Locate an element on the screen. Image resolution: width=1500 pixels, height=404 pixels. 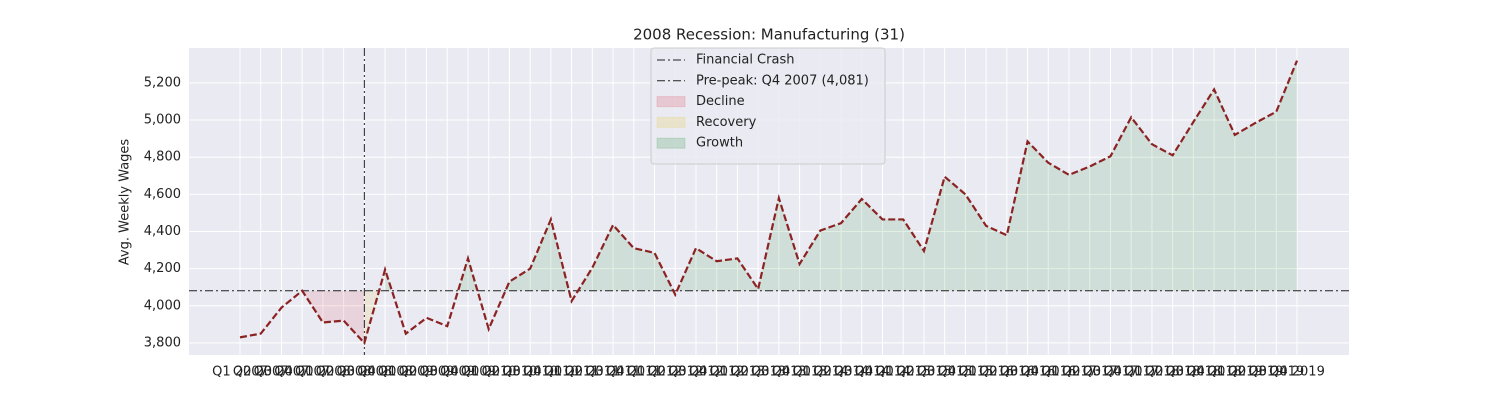
x-tick-label: Q2 2013 is located at coordinates (758, 372).